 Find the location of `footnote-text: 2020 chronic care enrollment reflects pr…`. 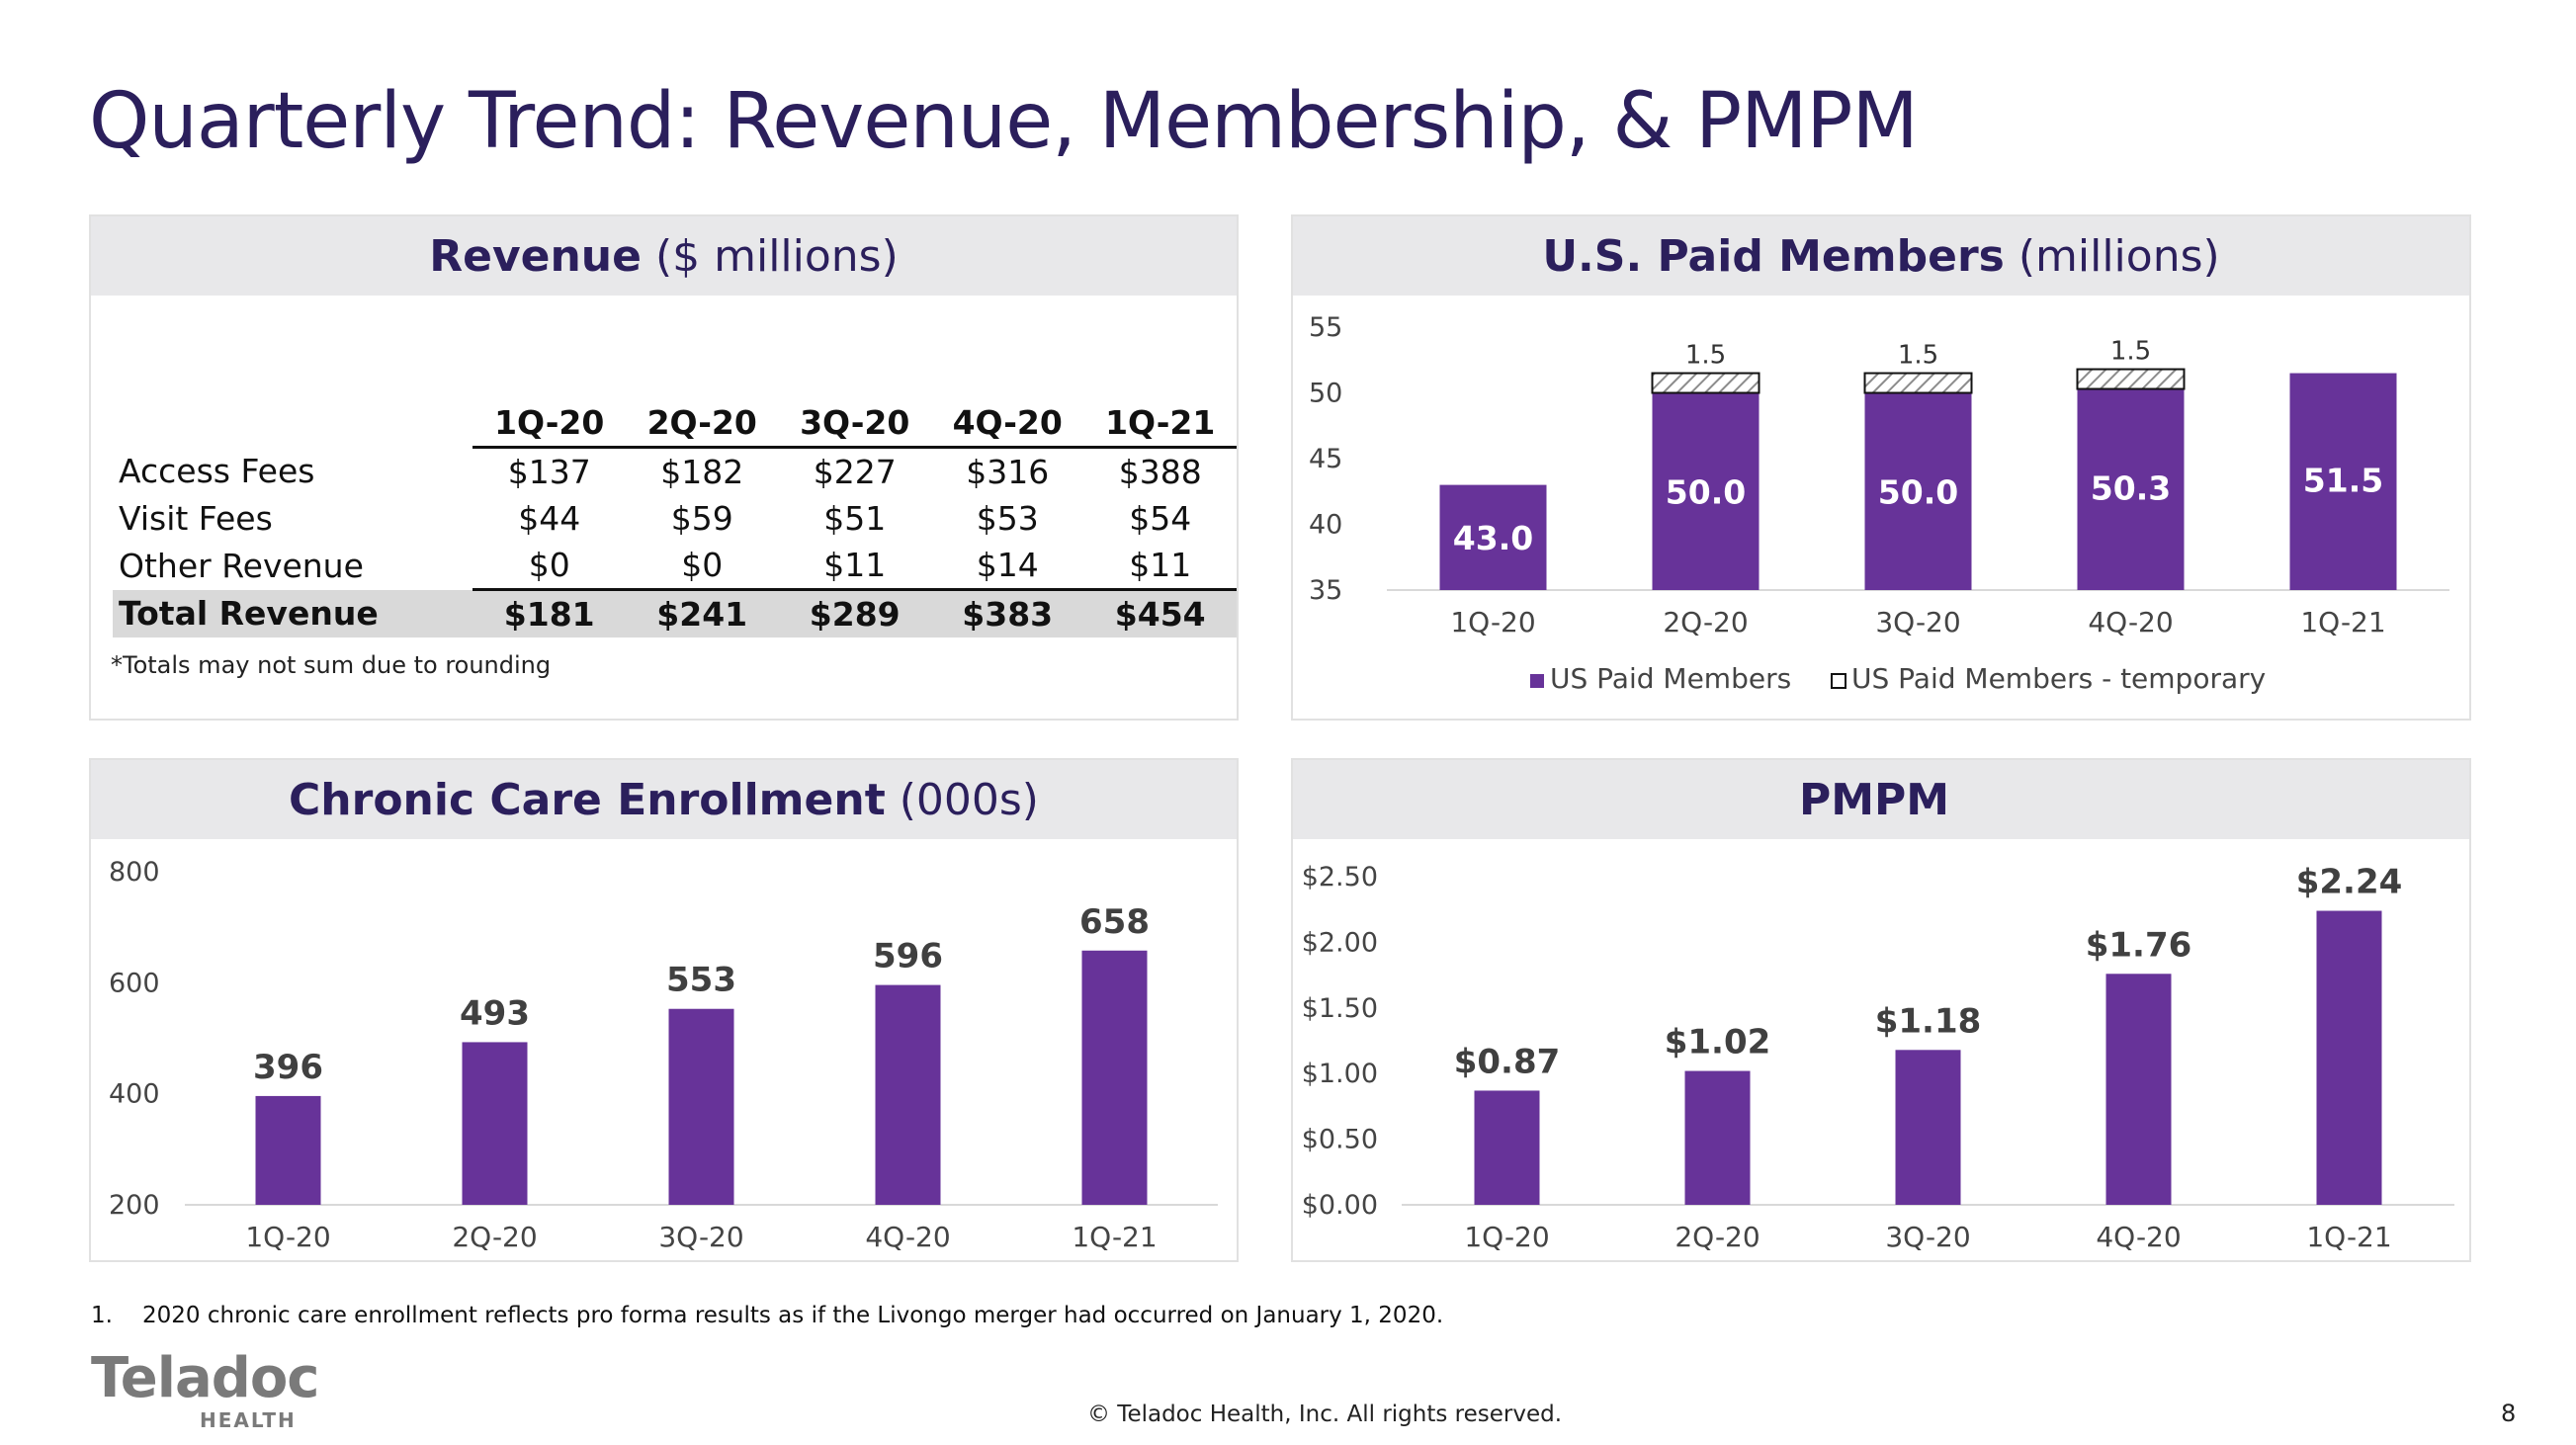

footnote-text: 2020 chronic care enrollment reflects pr… is located at coordinates (793, 1315).